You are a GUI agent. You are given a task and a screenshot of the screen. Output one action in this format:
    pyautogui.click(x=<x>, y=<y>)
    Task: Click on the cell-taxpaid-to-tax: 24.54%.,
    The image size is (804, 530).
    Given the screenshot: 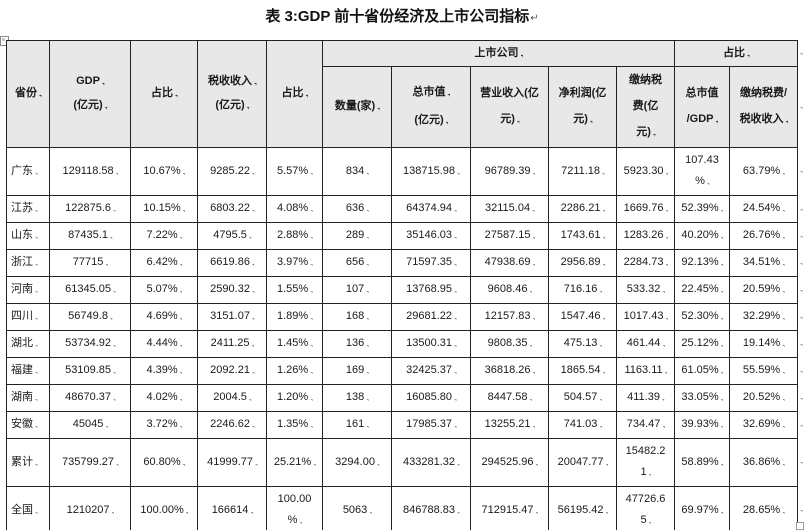 What is the action you would take?
    pyautogui.click(x=763, y=209)
    